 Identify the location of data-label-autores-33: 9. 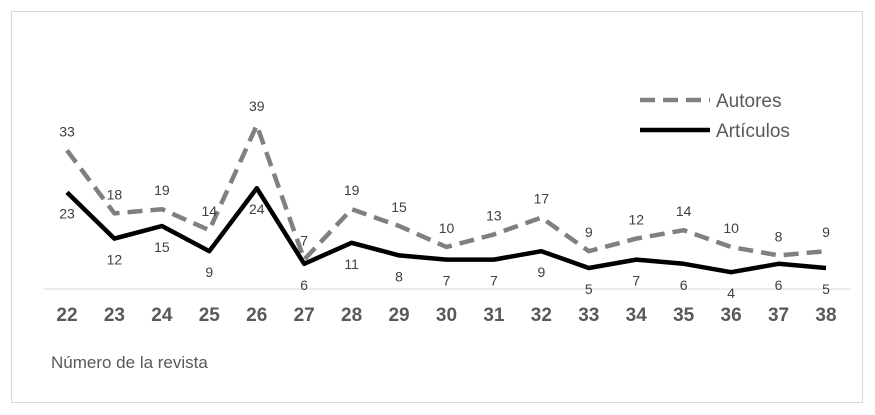
(589, 232).